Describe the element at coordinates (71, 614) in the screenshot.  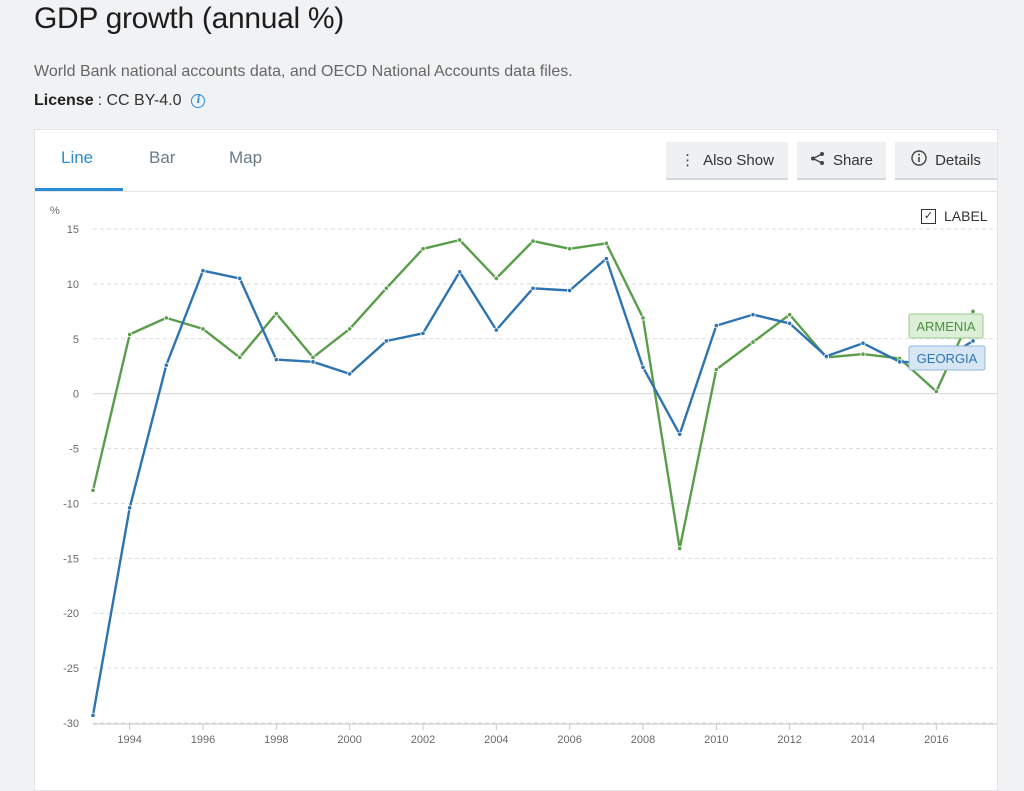
I see `y-tick-label: -20` at that location.